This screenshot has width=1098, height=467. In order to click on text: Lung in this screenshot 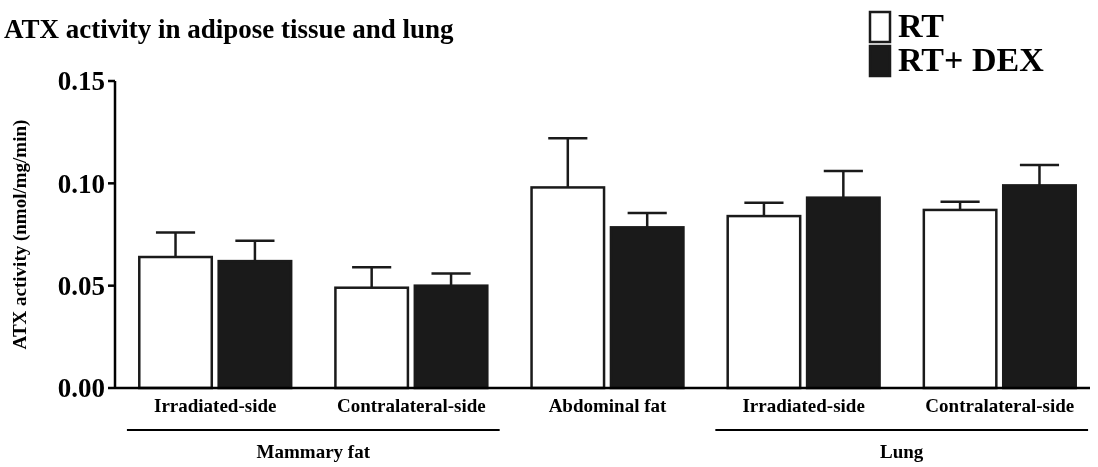, I will do `click(902, 451)`.